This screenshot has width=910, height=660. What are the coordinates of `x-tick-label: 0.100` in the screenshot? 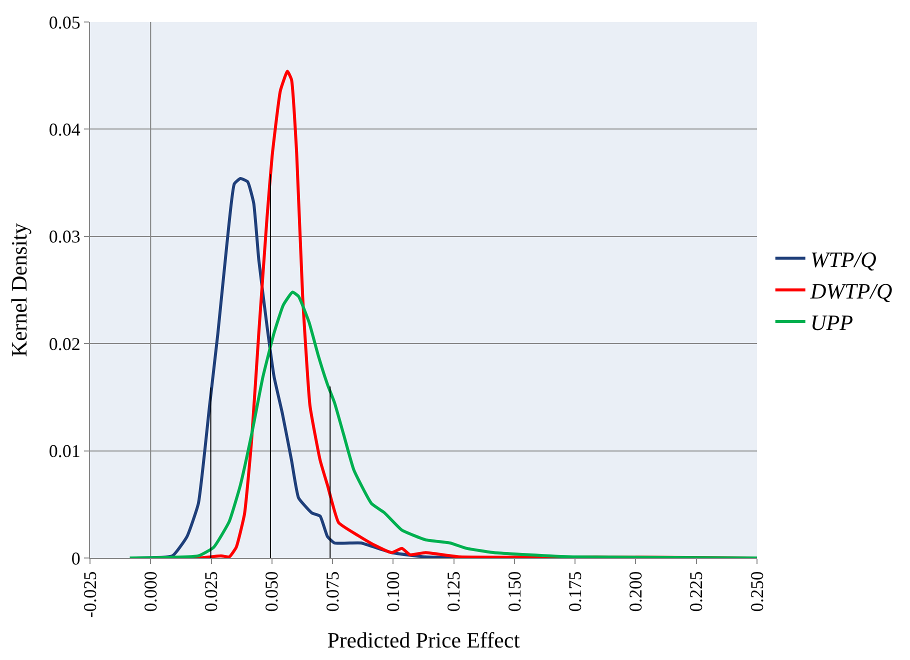 It's located at (393, 591).